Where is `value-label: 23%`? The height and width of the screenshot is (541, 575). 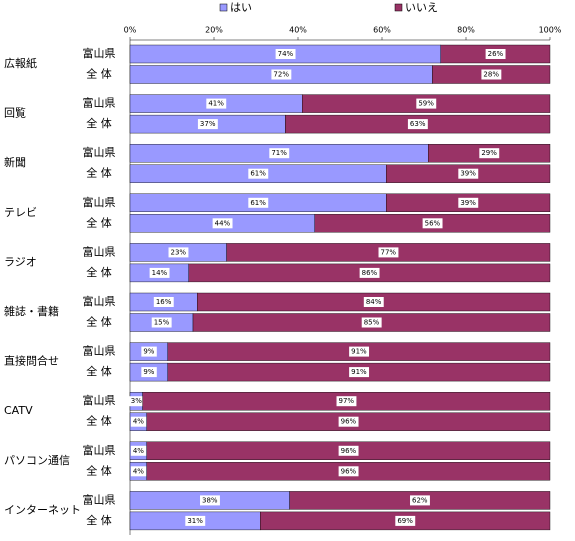 value-label: 23% is located at coordinates (179, 252).